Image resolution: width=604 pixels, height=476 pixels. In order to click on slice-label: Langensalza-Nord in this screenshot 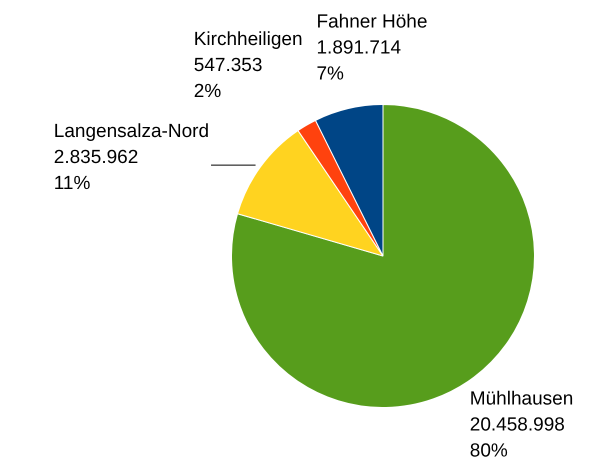, I will do `click(132, 131)`.